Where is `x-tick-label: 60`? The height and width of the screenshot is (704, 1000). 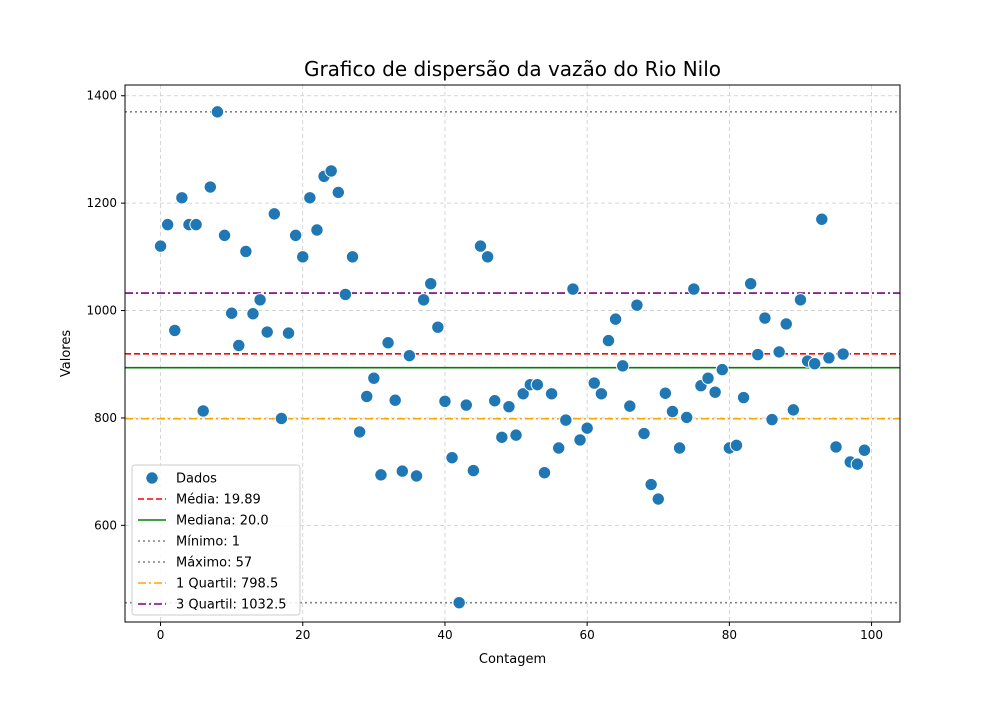
x-tick-label: 60 is located at coordinates (587, 635).